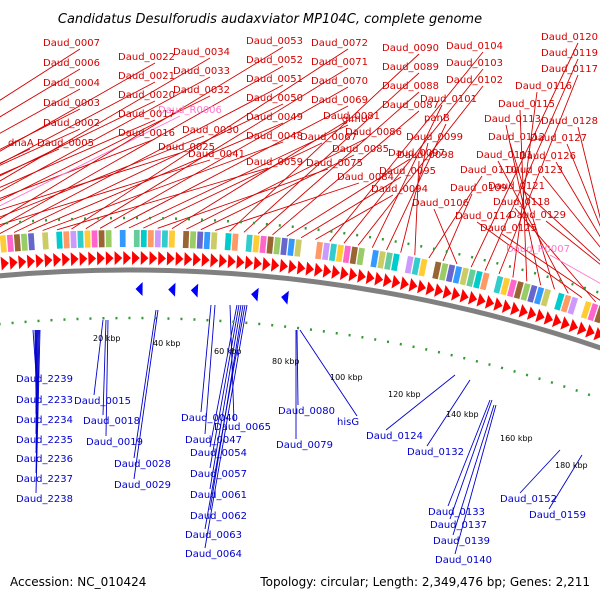  Describe the element at coordinates (146, 76) in the screenshot. I see `gene-label: Daud_0021` at that location.